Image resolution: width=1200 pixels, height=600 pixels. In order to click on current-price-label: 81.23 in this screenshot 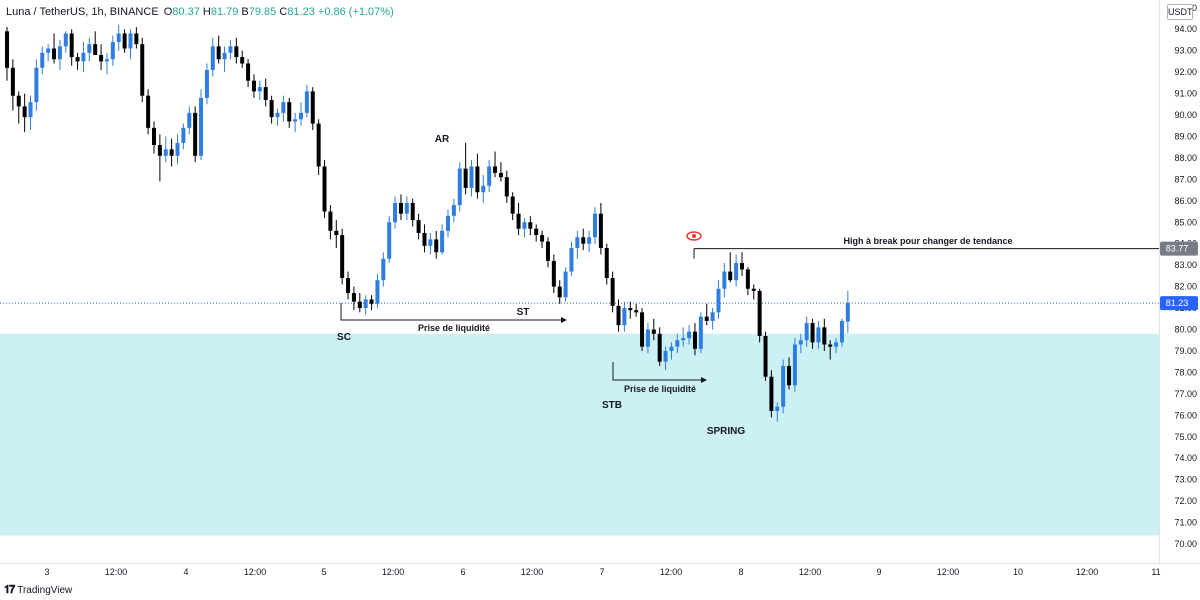, I will do `click(1177, 303)`.